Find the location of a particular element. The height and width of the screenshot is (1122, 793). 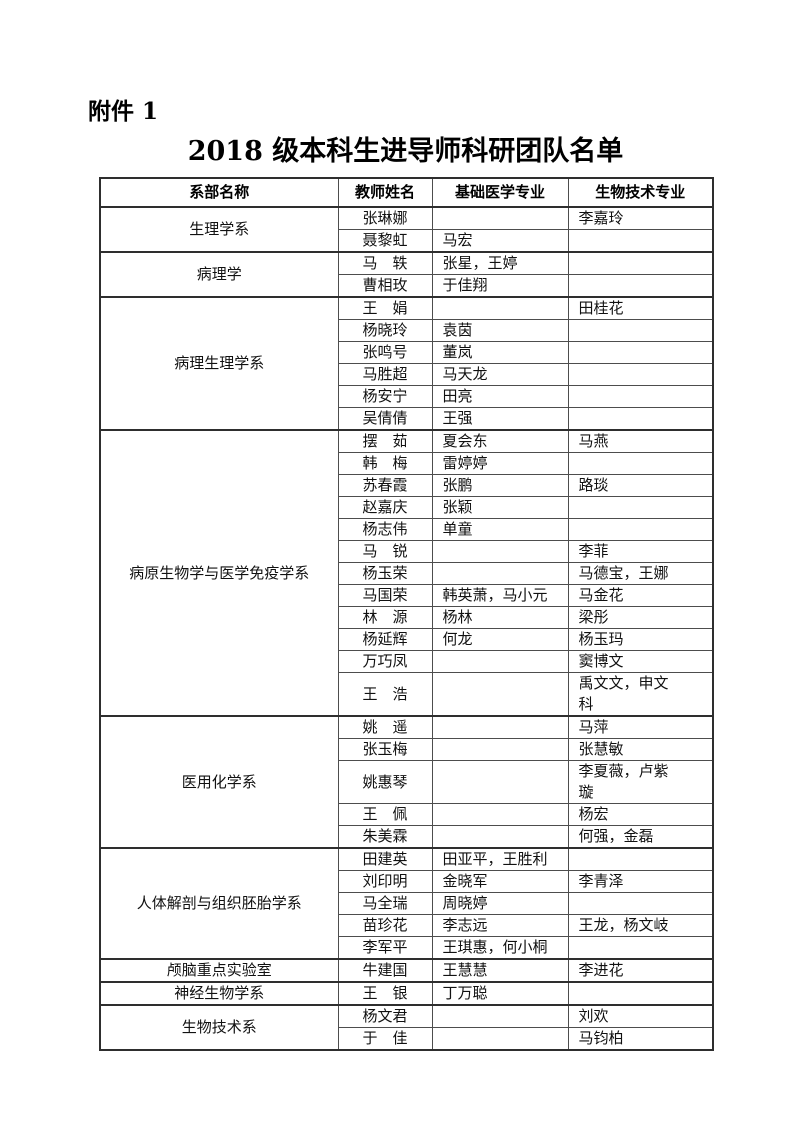

table-row: 病理生理学系王 娟 田桂花 is located at coordinates (406, 363).